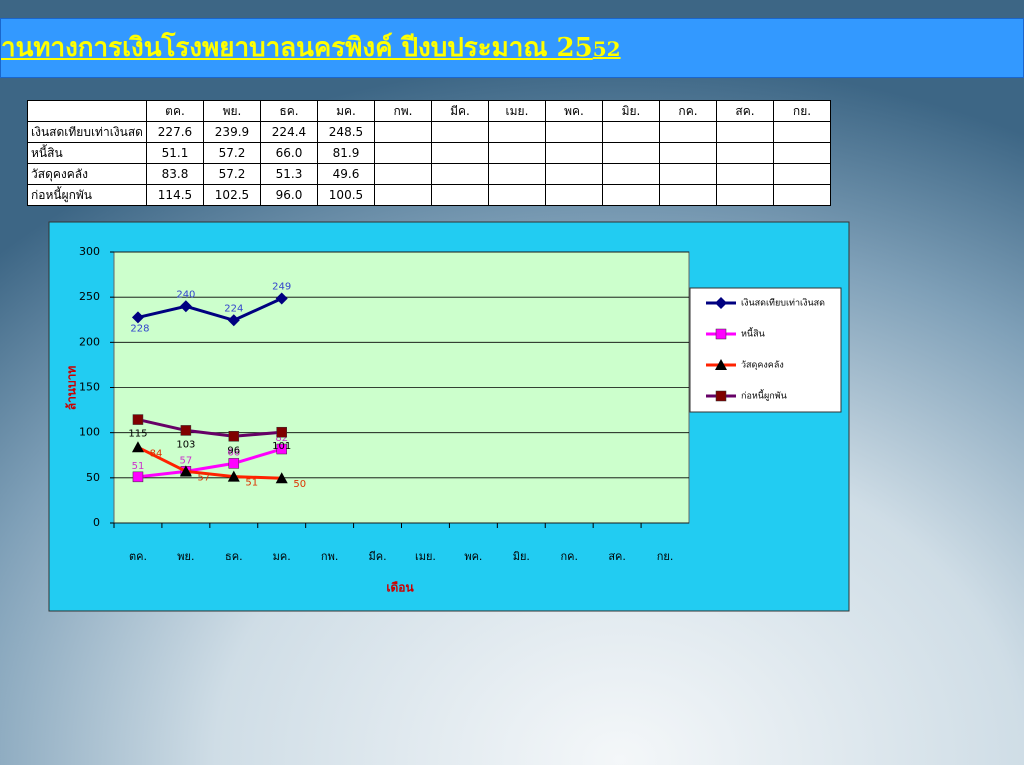 The image size is (1024, 765). I want to click on data-label: 115, so click(137, 434).